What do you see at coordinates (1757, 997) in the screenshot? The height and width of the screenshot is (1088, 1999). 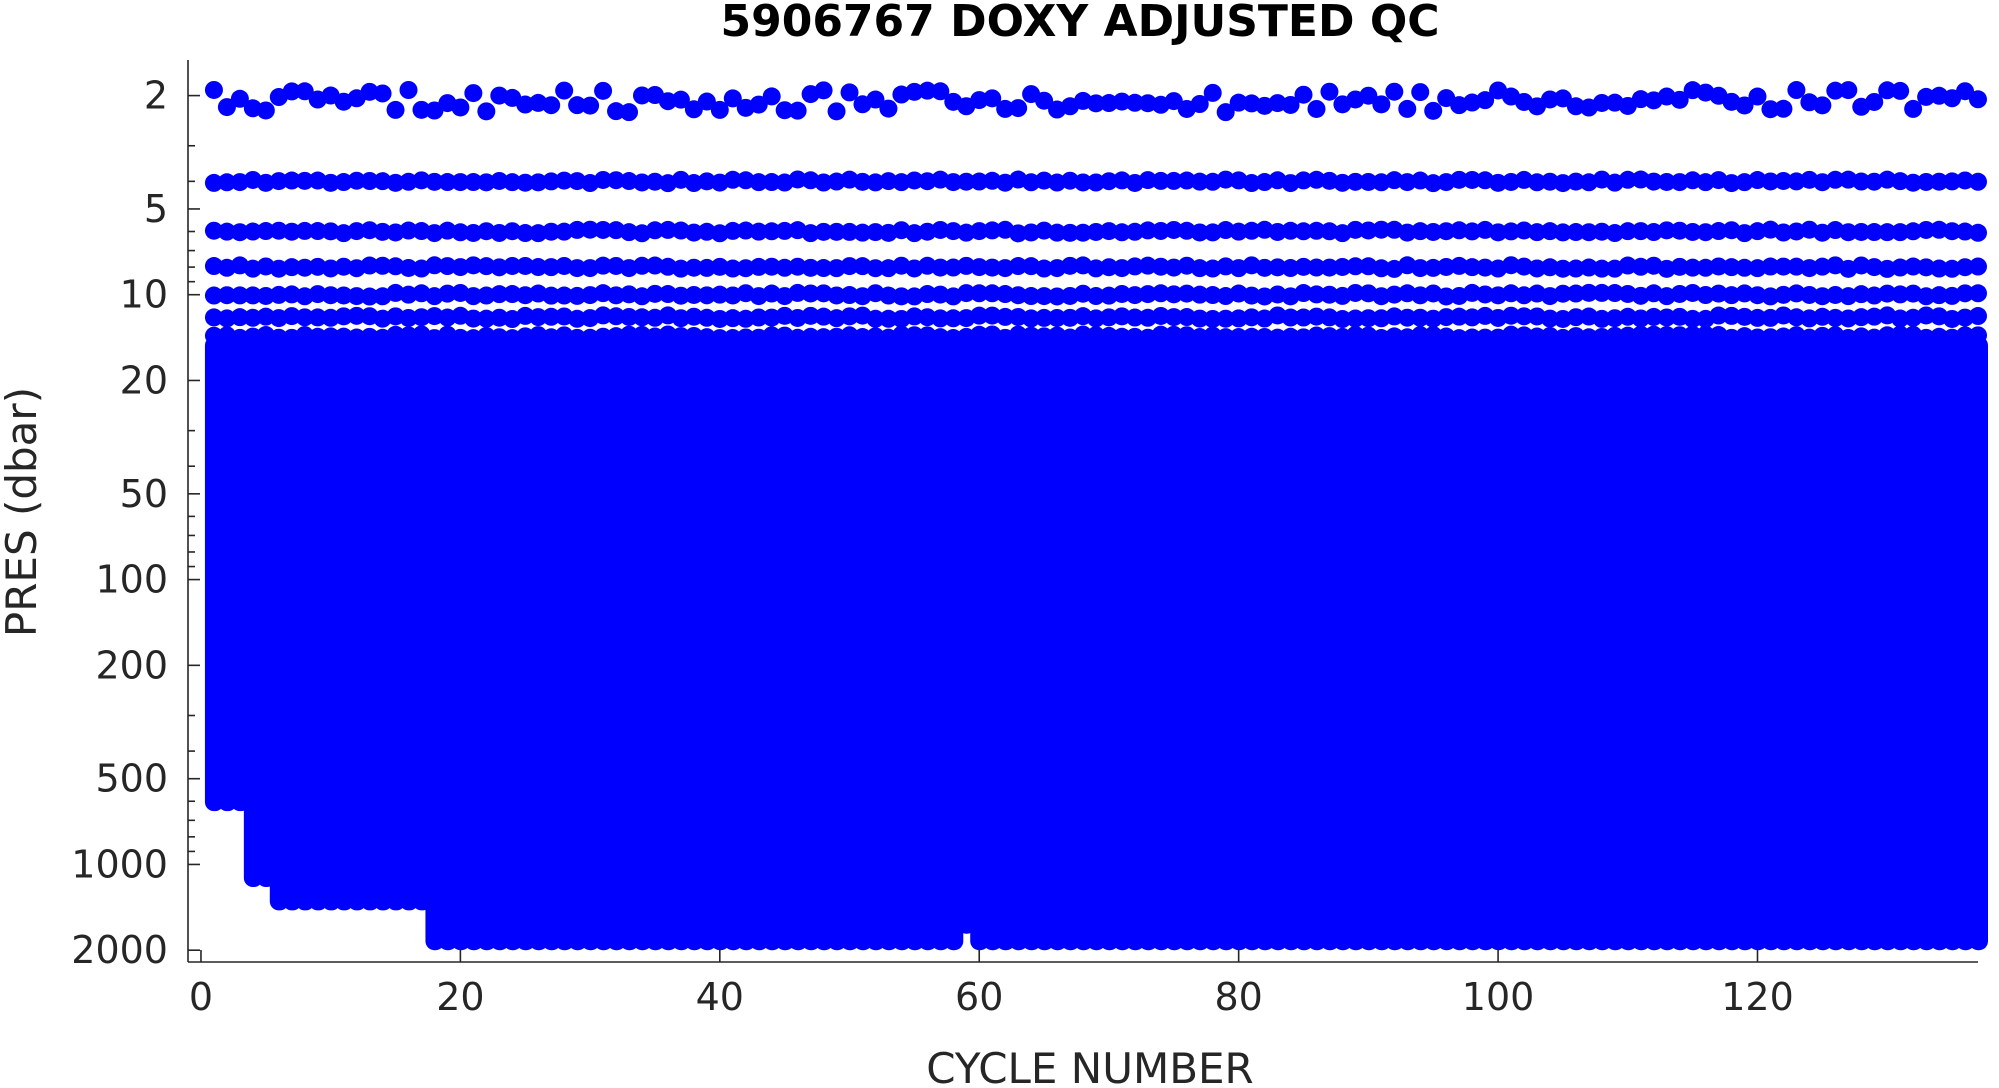 I see `x-tick-label: 120` at bounding box center [1757, 997].